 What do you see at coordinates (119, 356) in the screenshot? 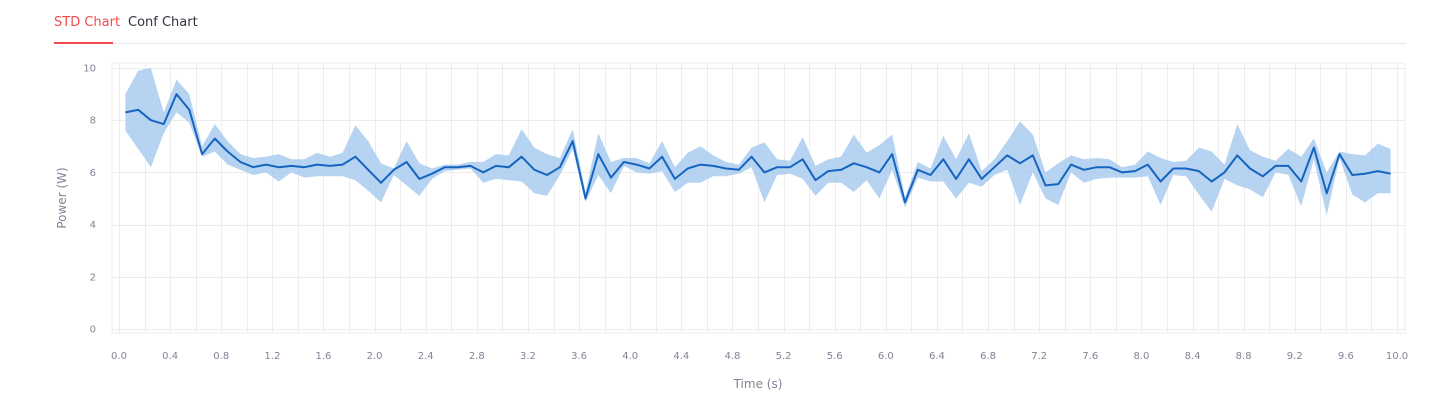
I see `x-tick-label: 0.0` at bounding box center [119, 356].